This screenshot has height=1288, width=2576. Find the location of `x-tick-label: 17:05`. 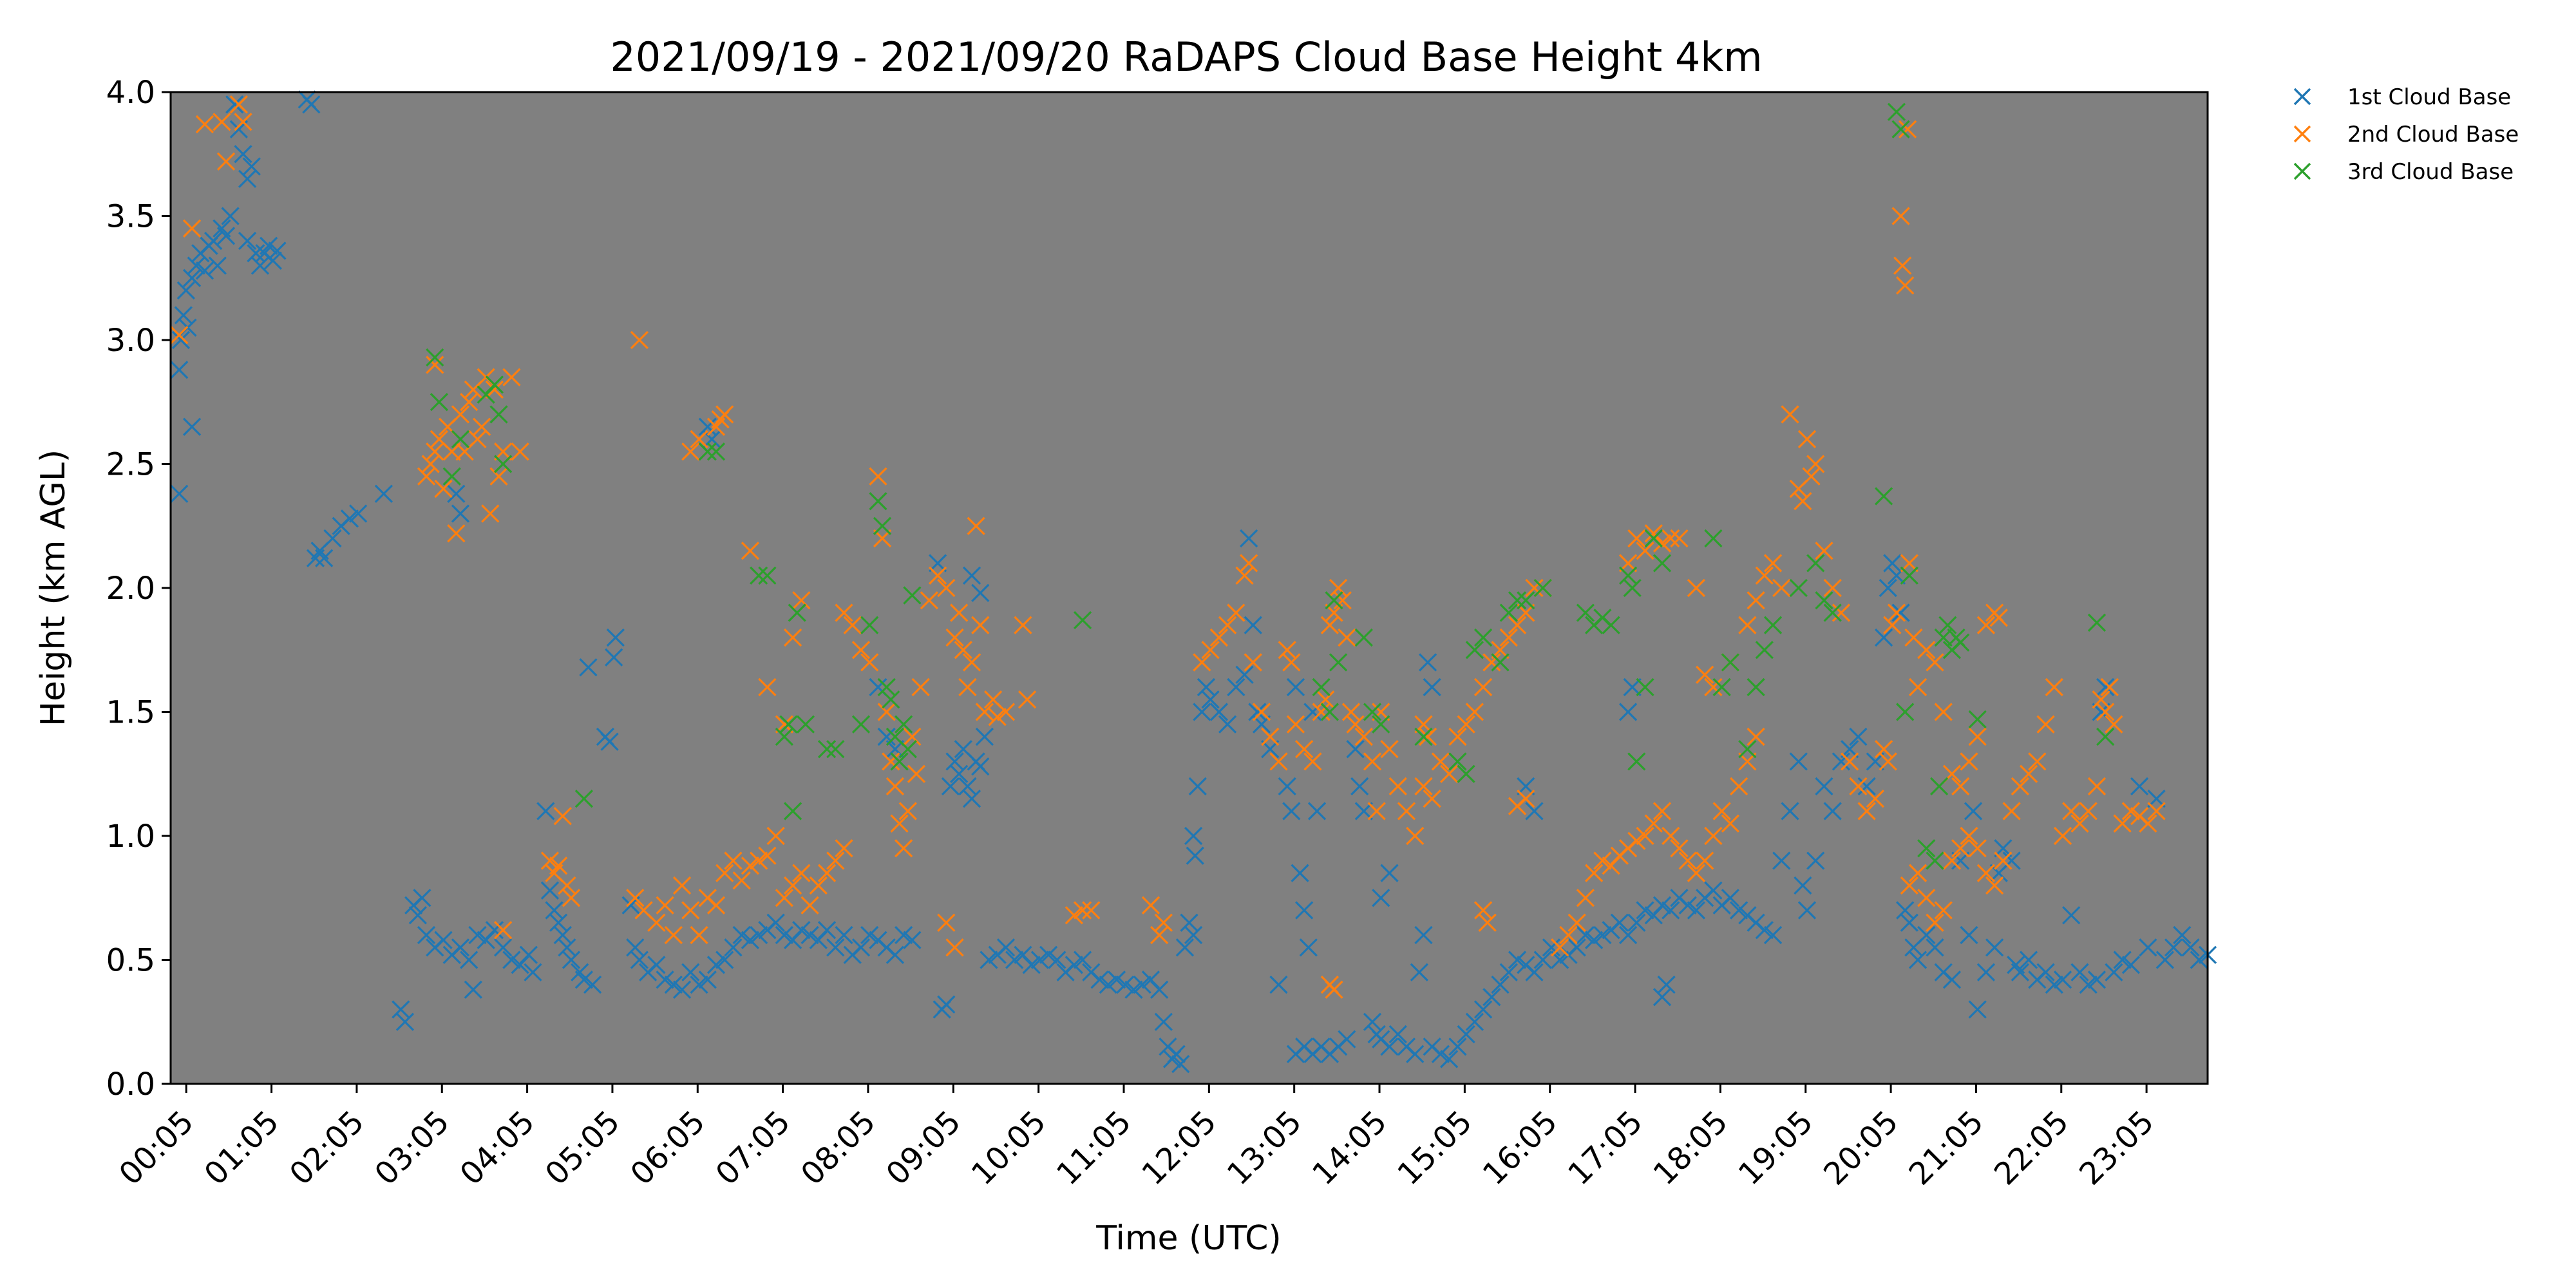

x-tick-label: 17:05 is located at coordinates (1605, 1148).